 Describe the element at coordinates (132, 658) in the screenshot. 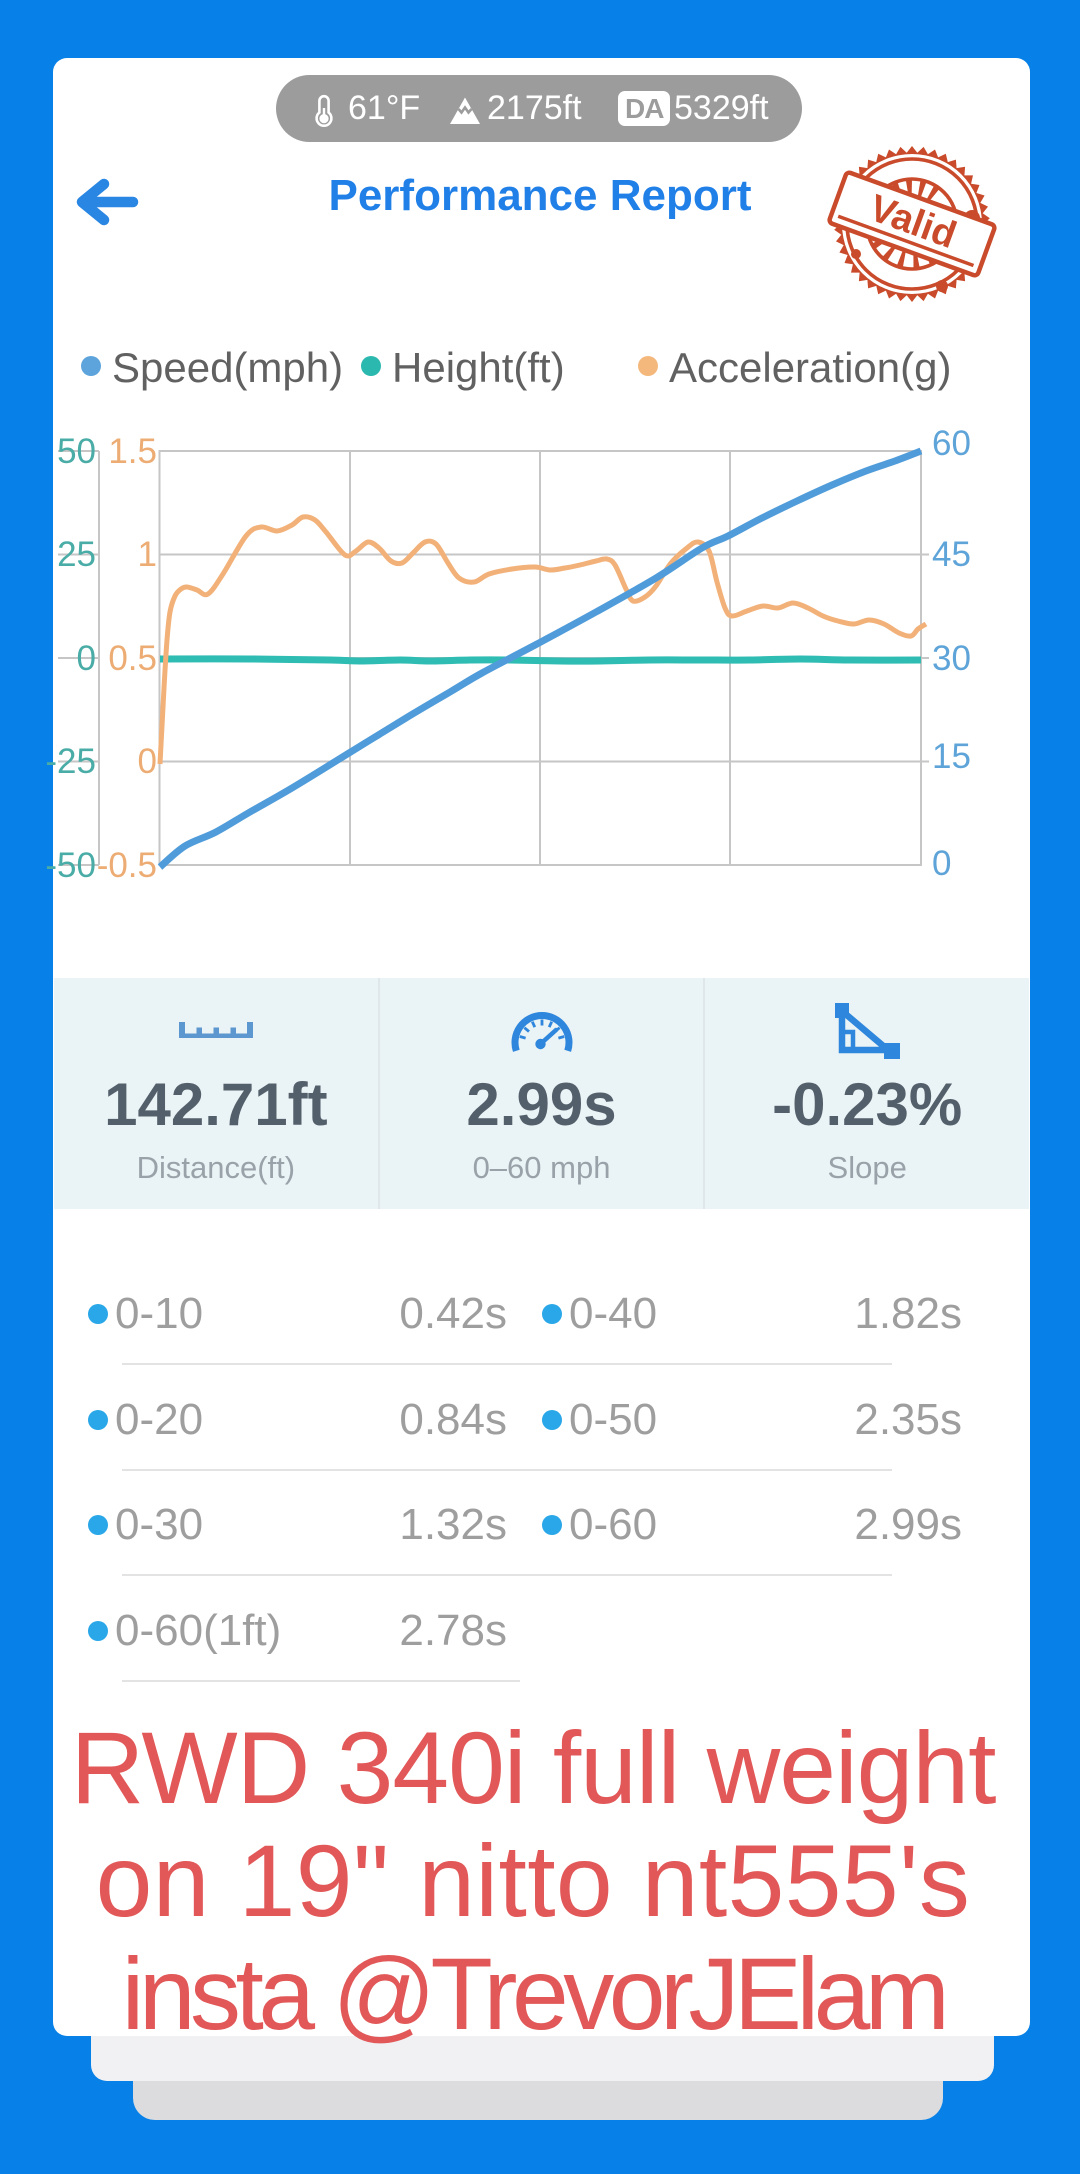

I see `svg-text: 0.5` at that location.